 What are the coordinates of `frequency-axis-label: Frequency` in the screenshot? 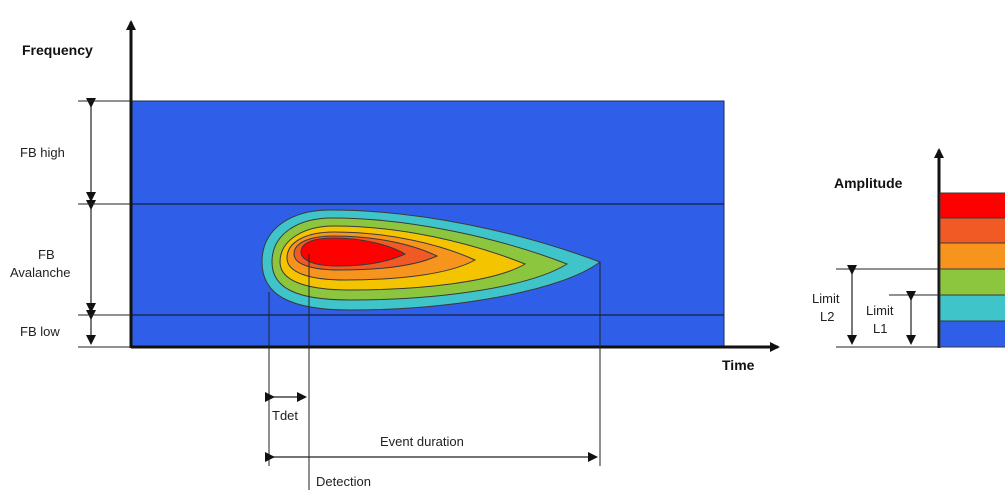 It's located at (57, 50).